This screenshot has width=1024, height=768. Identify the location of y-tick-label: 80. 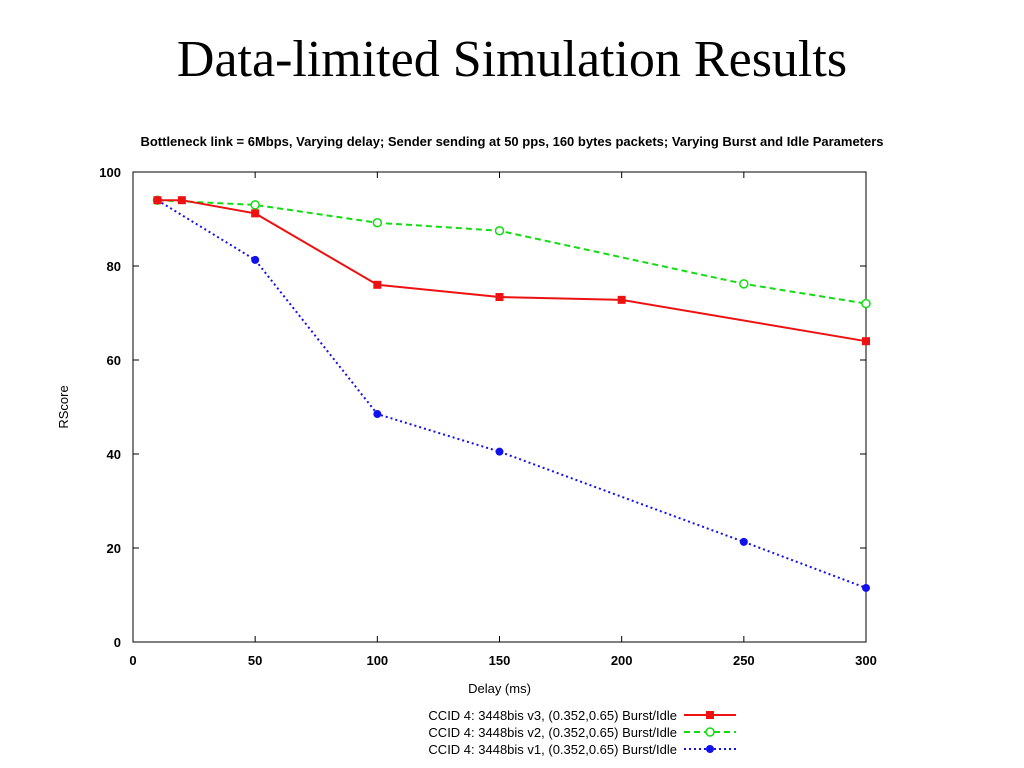
(114, 266).